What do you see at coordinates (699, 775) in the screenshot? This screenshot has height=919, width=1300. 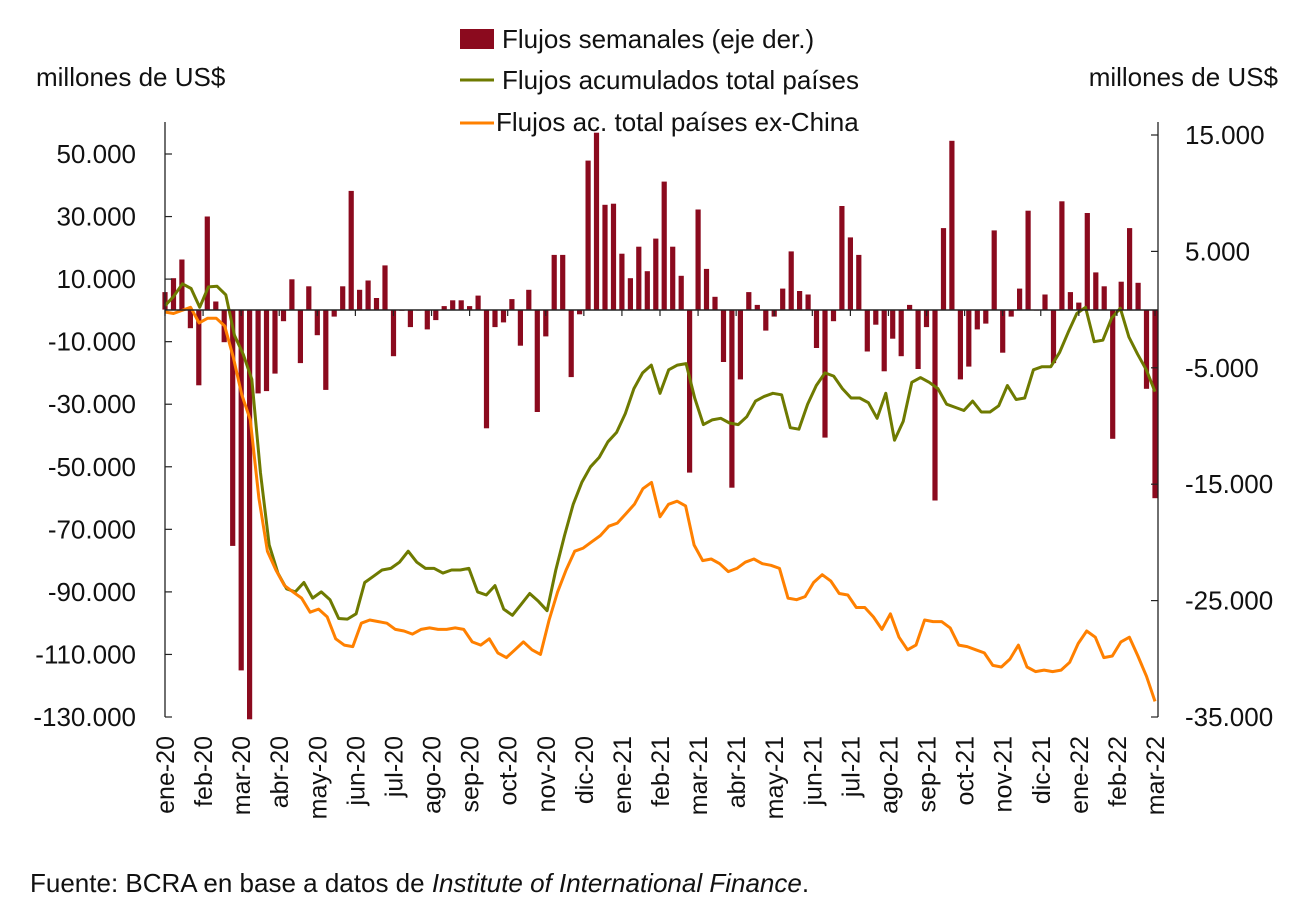 I see `x-tick-label: mar-21` at bounding box center [699, 775].